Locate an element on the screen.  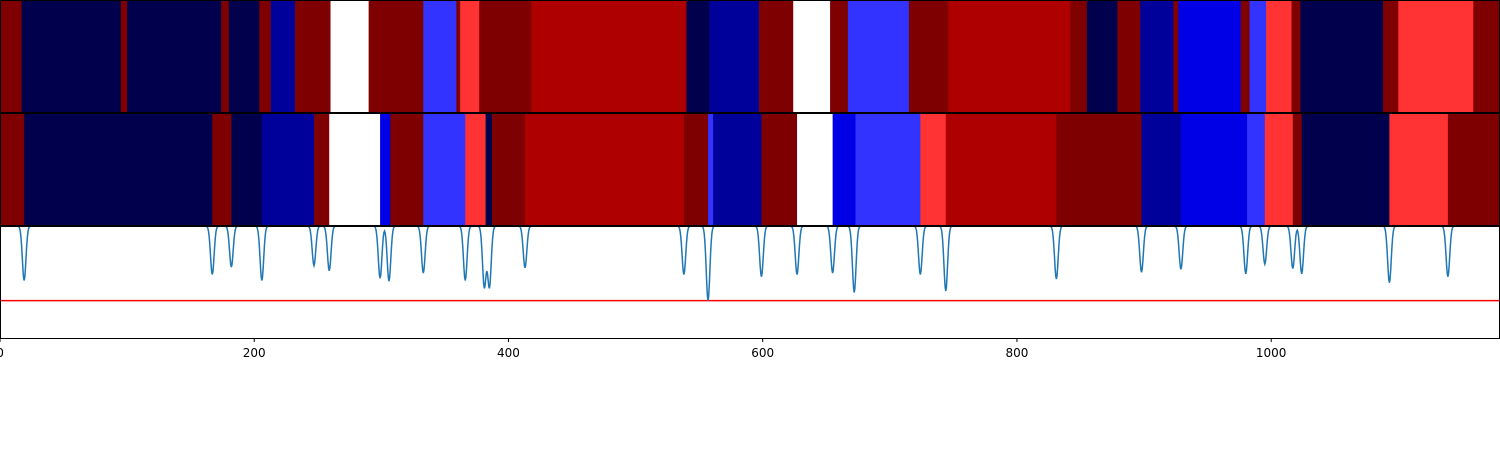
x-tick-label: 600 is located at coordinates (762, 353).